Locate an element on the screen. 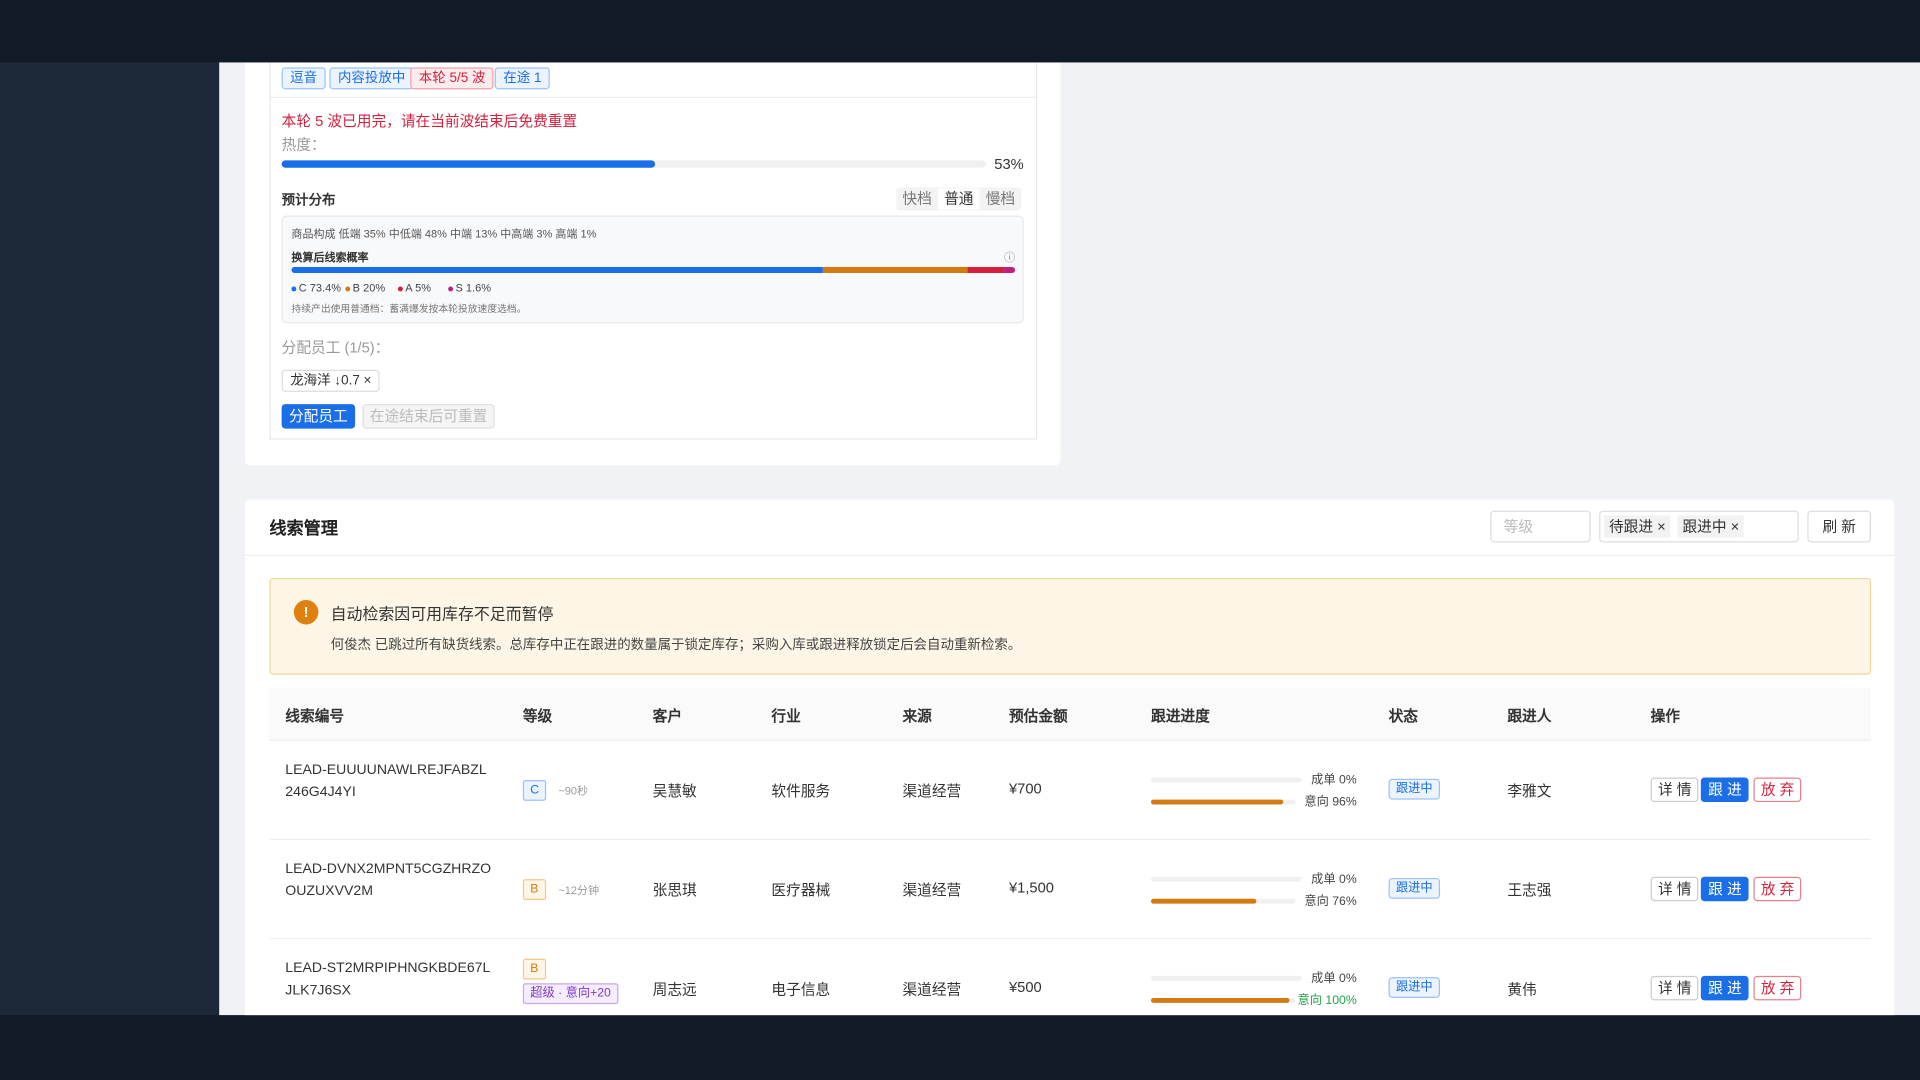 Image resolution: width=1920 pixels, height=1080 pixels. cell-amount: ¥1,500 is located at coordinates (1031, 888).